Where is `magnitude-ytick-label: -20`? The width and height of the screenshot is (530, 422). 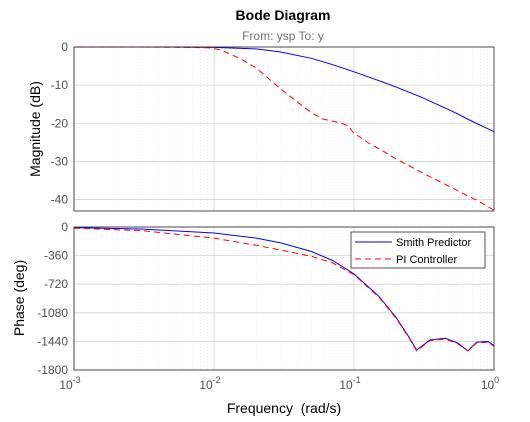 magnitude-ytick-label: -20 is located at coordinates (60, 123).